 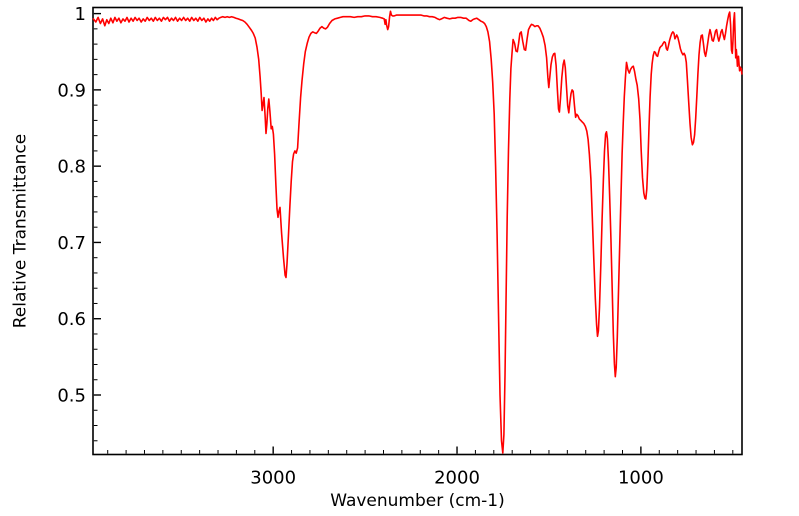 What do you see at coordinates (71, 90) in the screenshot?
I see `y-tick-label: 0.9` at bounding box center [71, 90].